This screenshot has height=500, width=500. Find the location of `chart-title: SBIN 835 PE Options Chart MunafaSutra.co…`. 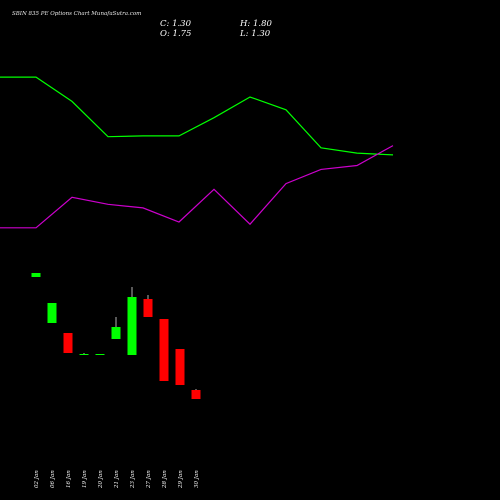

chart-title: SBIN 835 PE Options Chart MunafaSutra.co… is located at coordinates (77, 14).